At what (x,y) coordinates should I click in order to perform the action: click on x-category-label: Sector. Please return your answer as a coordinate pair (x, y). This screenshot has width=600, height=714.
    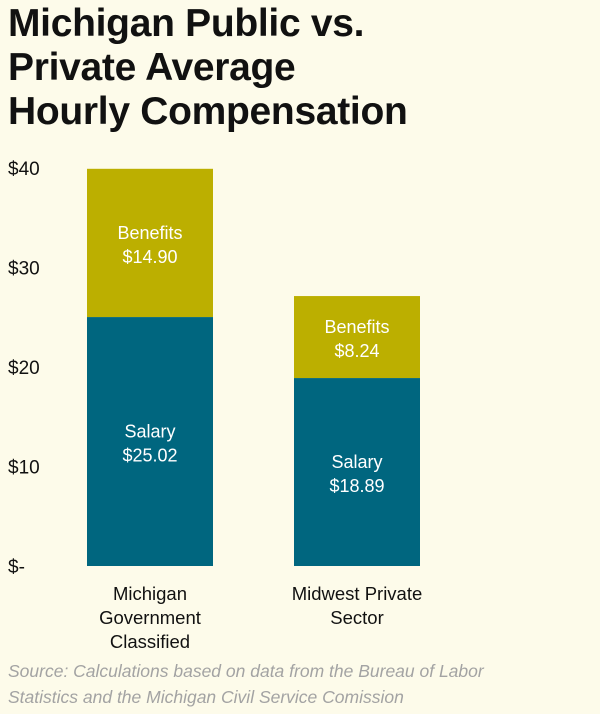
    Looking at the image, I should click on (356, 617).